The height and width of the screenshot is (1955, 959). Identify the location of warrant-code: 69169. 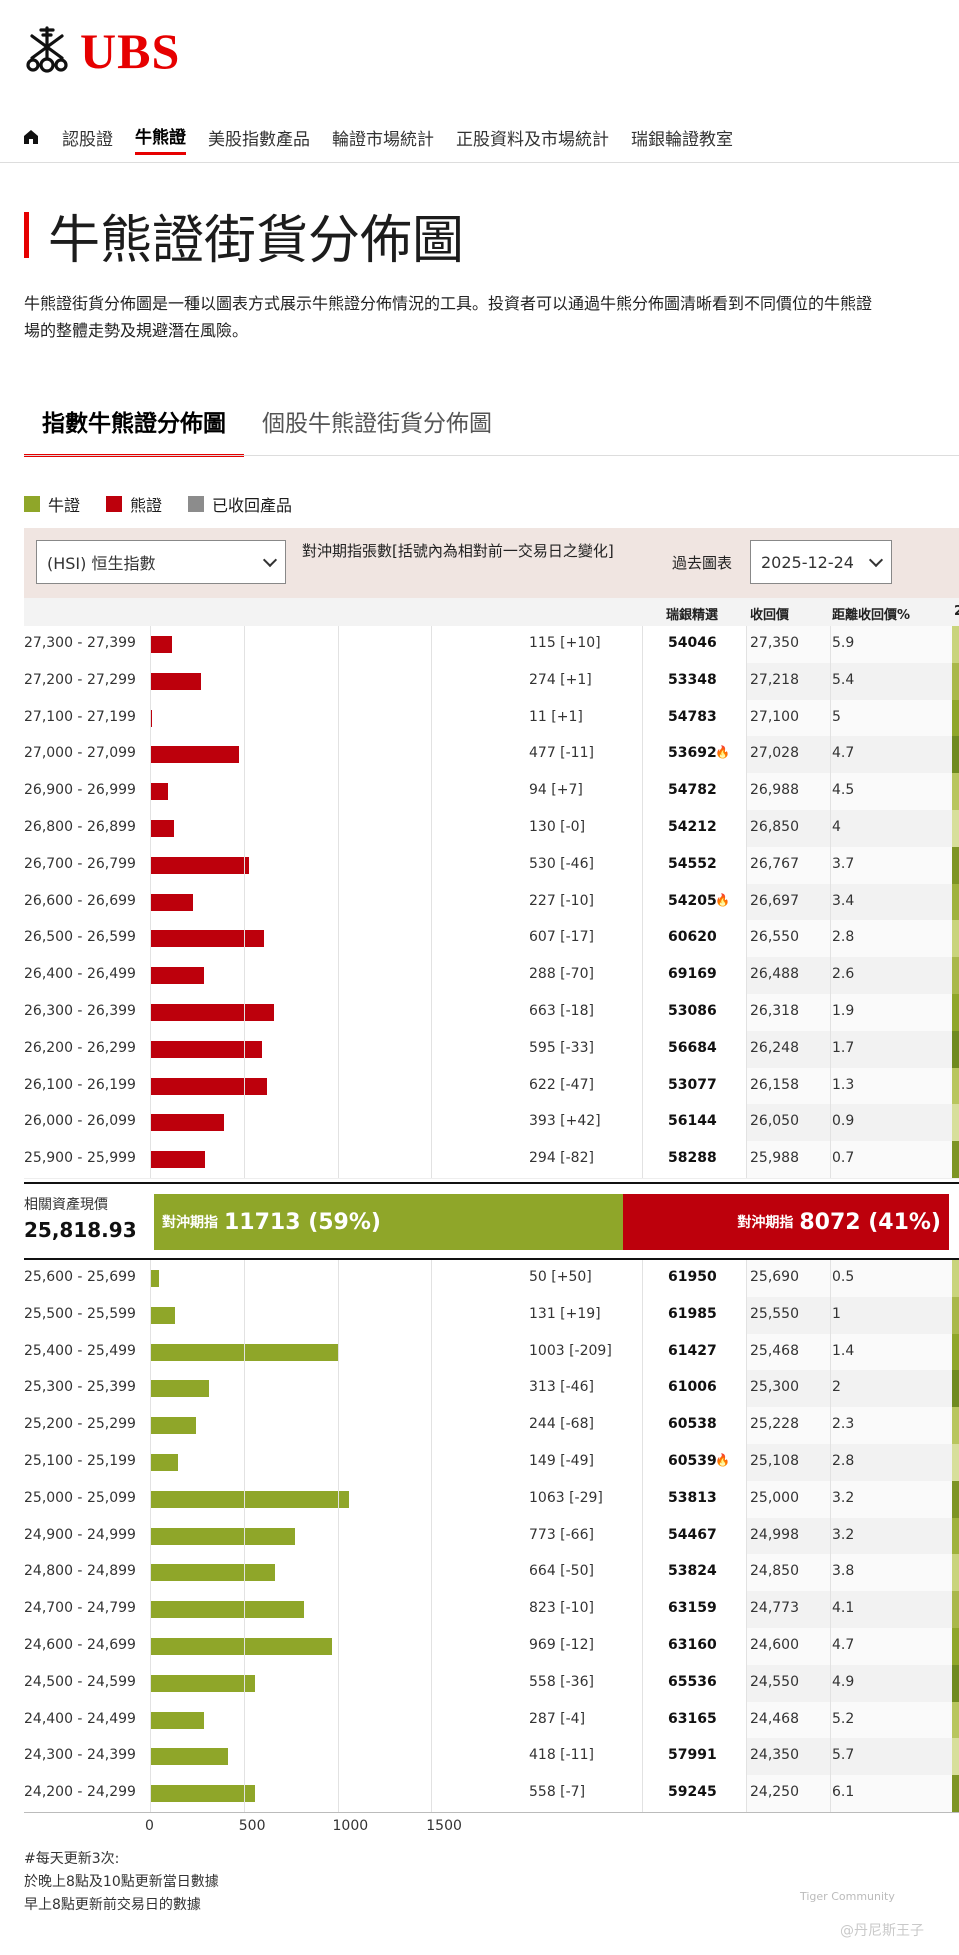
(692, 974).